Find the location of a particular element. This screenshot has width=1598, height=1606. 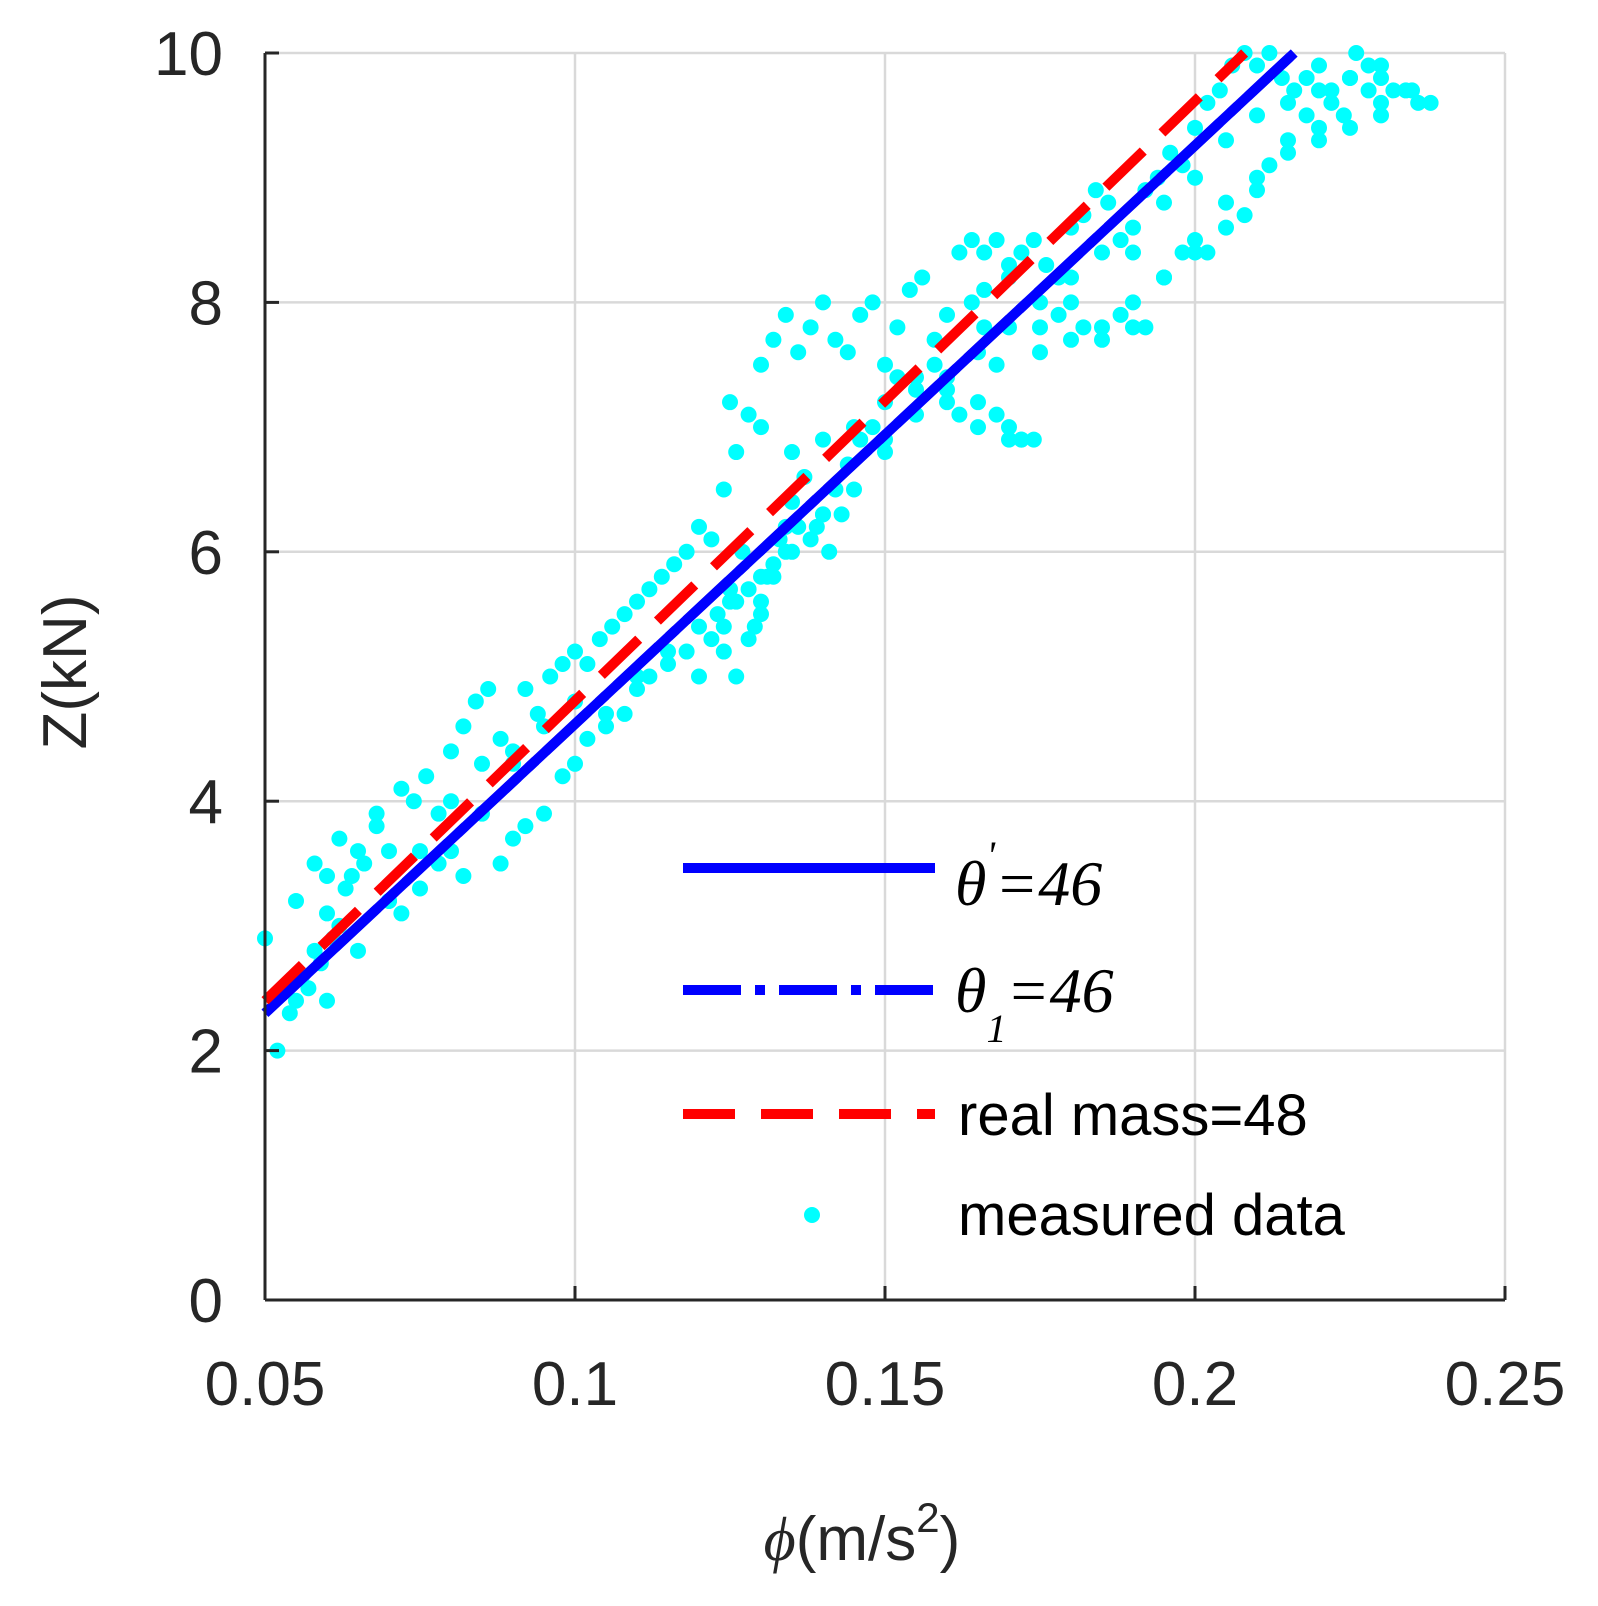

x-tick-label: 0.05 is located at coordinates (265, 1384).